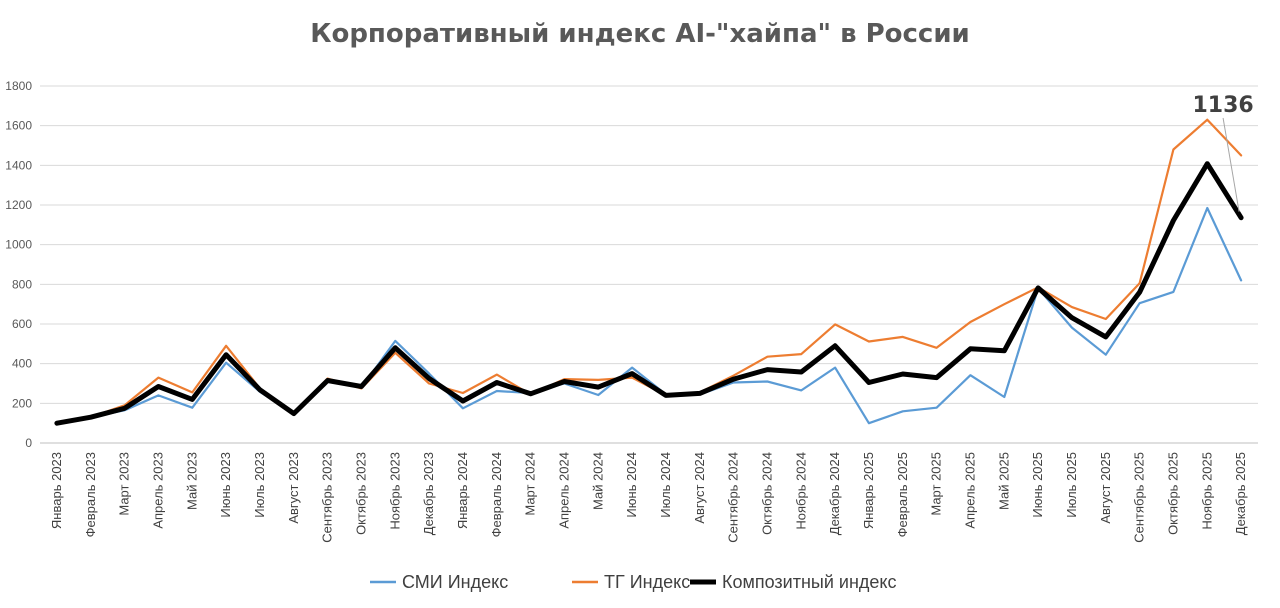 This screenshot has height=608, width=1280. I want to click on legend-item-композитный-индекс: Композитный индекс, so click(793, 582).